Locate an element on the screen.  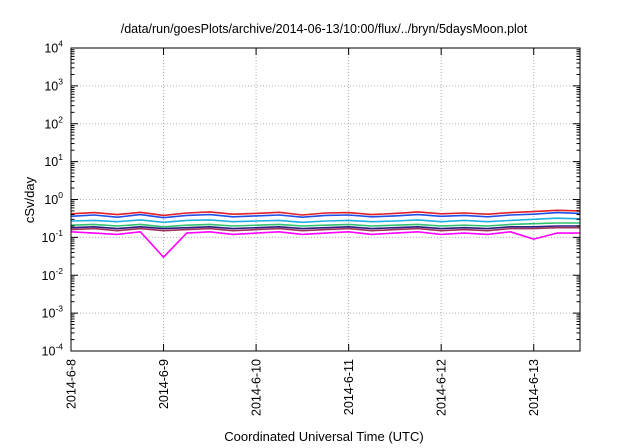
y-tick-label: 10⁻⁴ is located at coordinates (53, 350).